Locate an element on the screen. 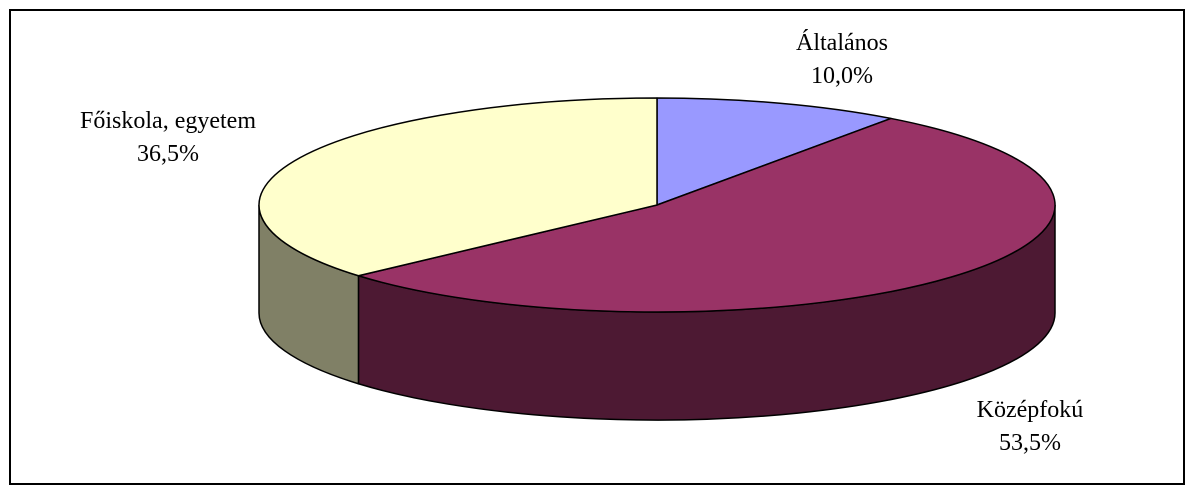  label-altalanos-name: Általános is located at coordinates (842, 43).